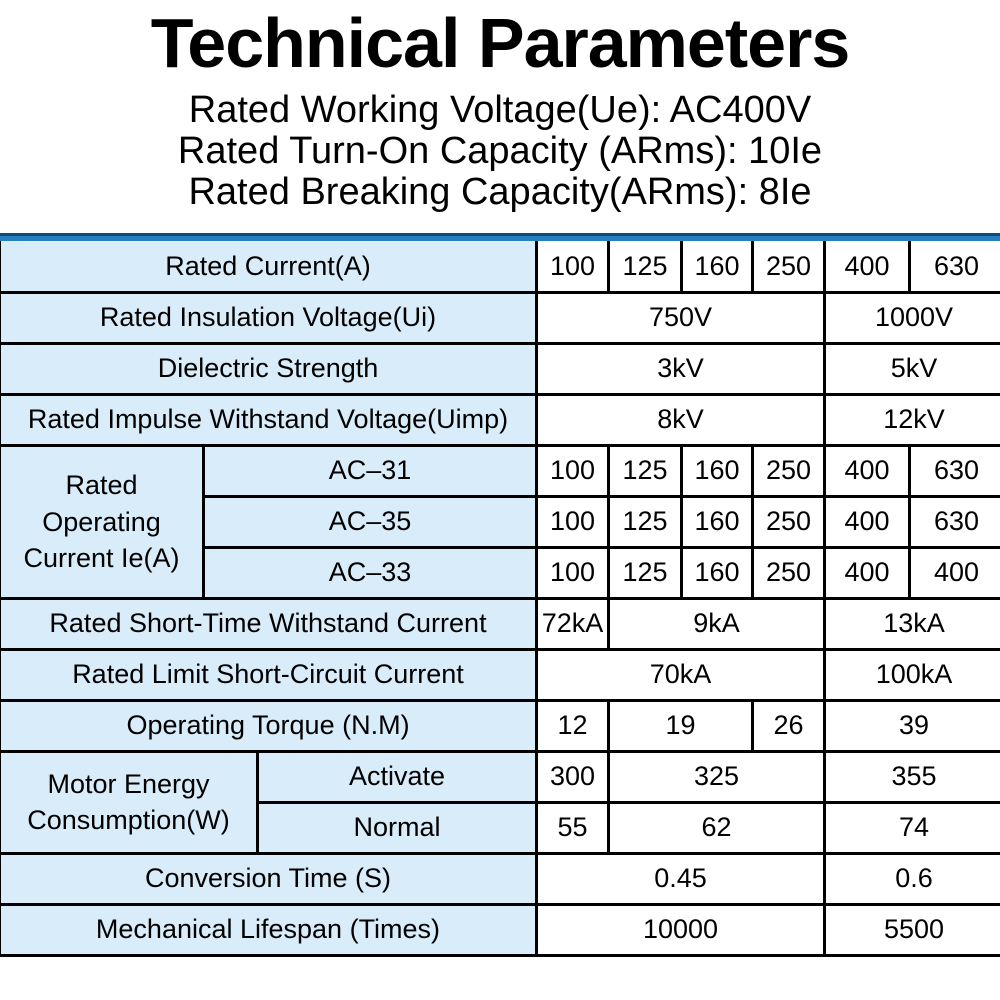 The height and width of the screenshot is (1000, 1000). Describe the element at coordinates (269, 368) in the screenshot. I see `row-label: Dielectric Strength` at that location.